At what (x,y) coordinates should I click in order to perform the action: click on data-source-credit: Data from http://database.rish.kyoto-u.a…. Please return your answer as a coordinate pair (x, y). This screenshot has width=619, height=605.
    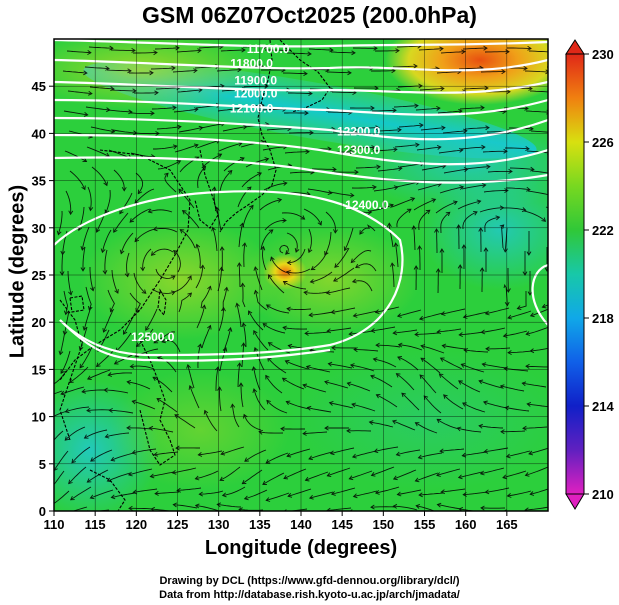
    Looking at the image, I should click on (309, 595).